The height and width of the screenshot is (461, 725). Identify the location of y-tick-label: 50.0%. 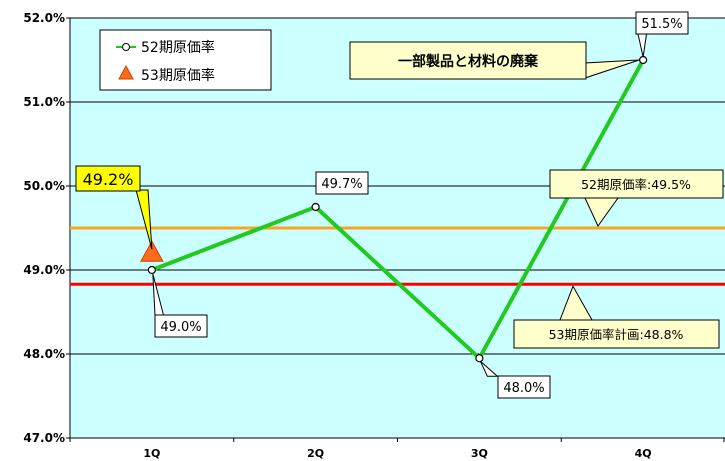
(44, 186).